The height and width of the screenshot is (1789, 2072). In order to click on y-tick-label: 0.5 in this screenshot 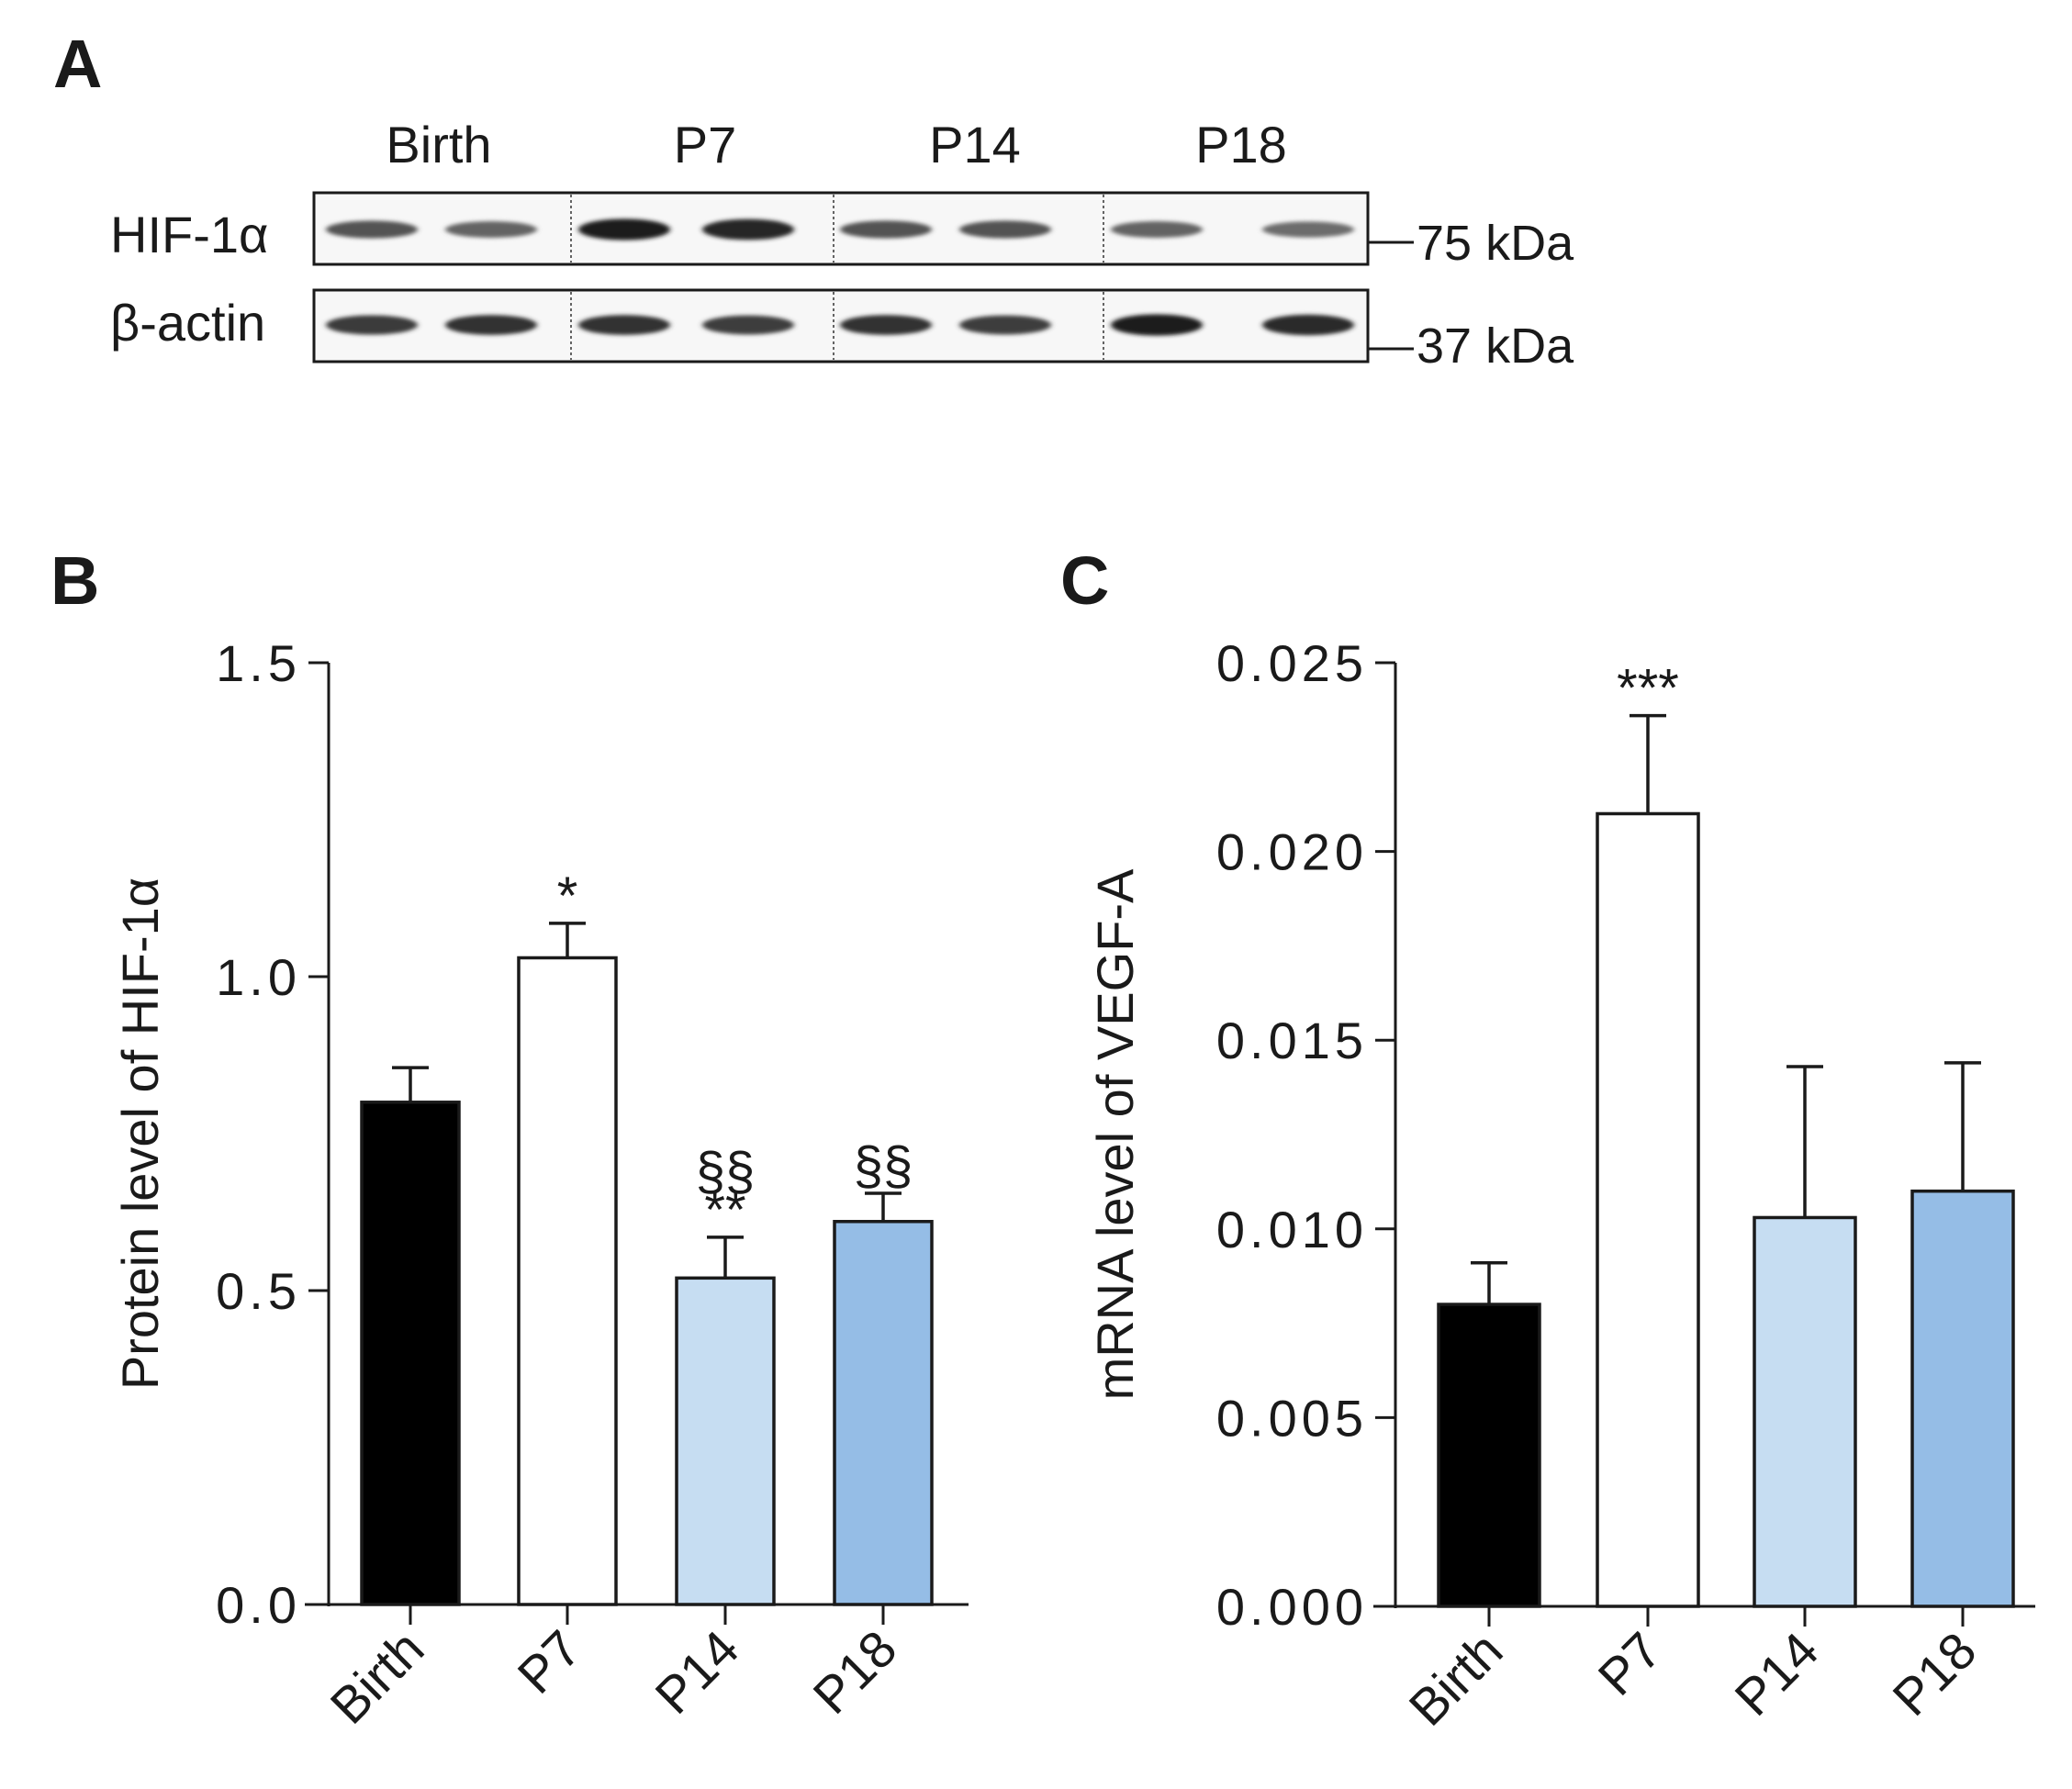, I will do `click(258, 1291)`.